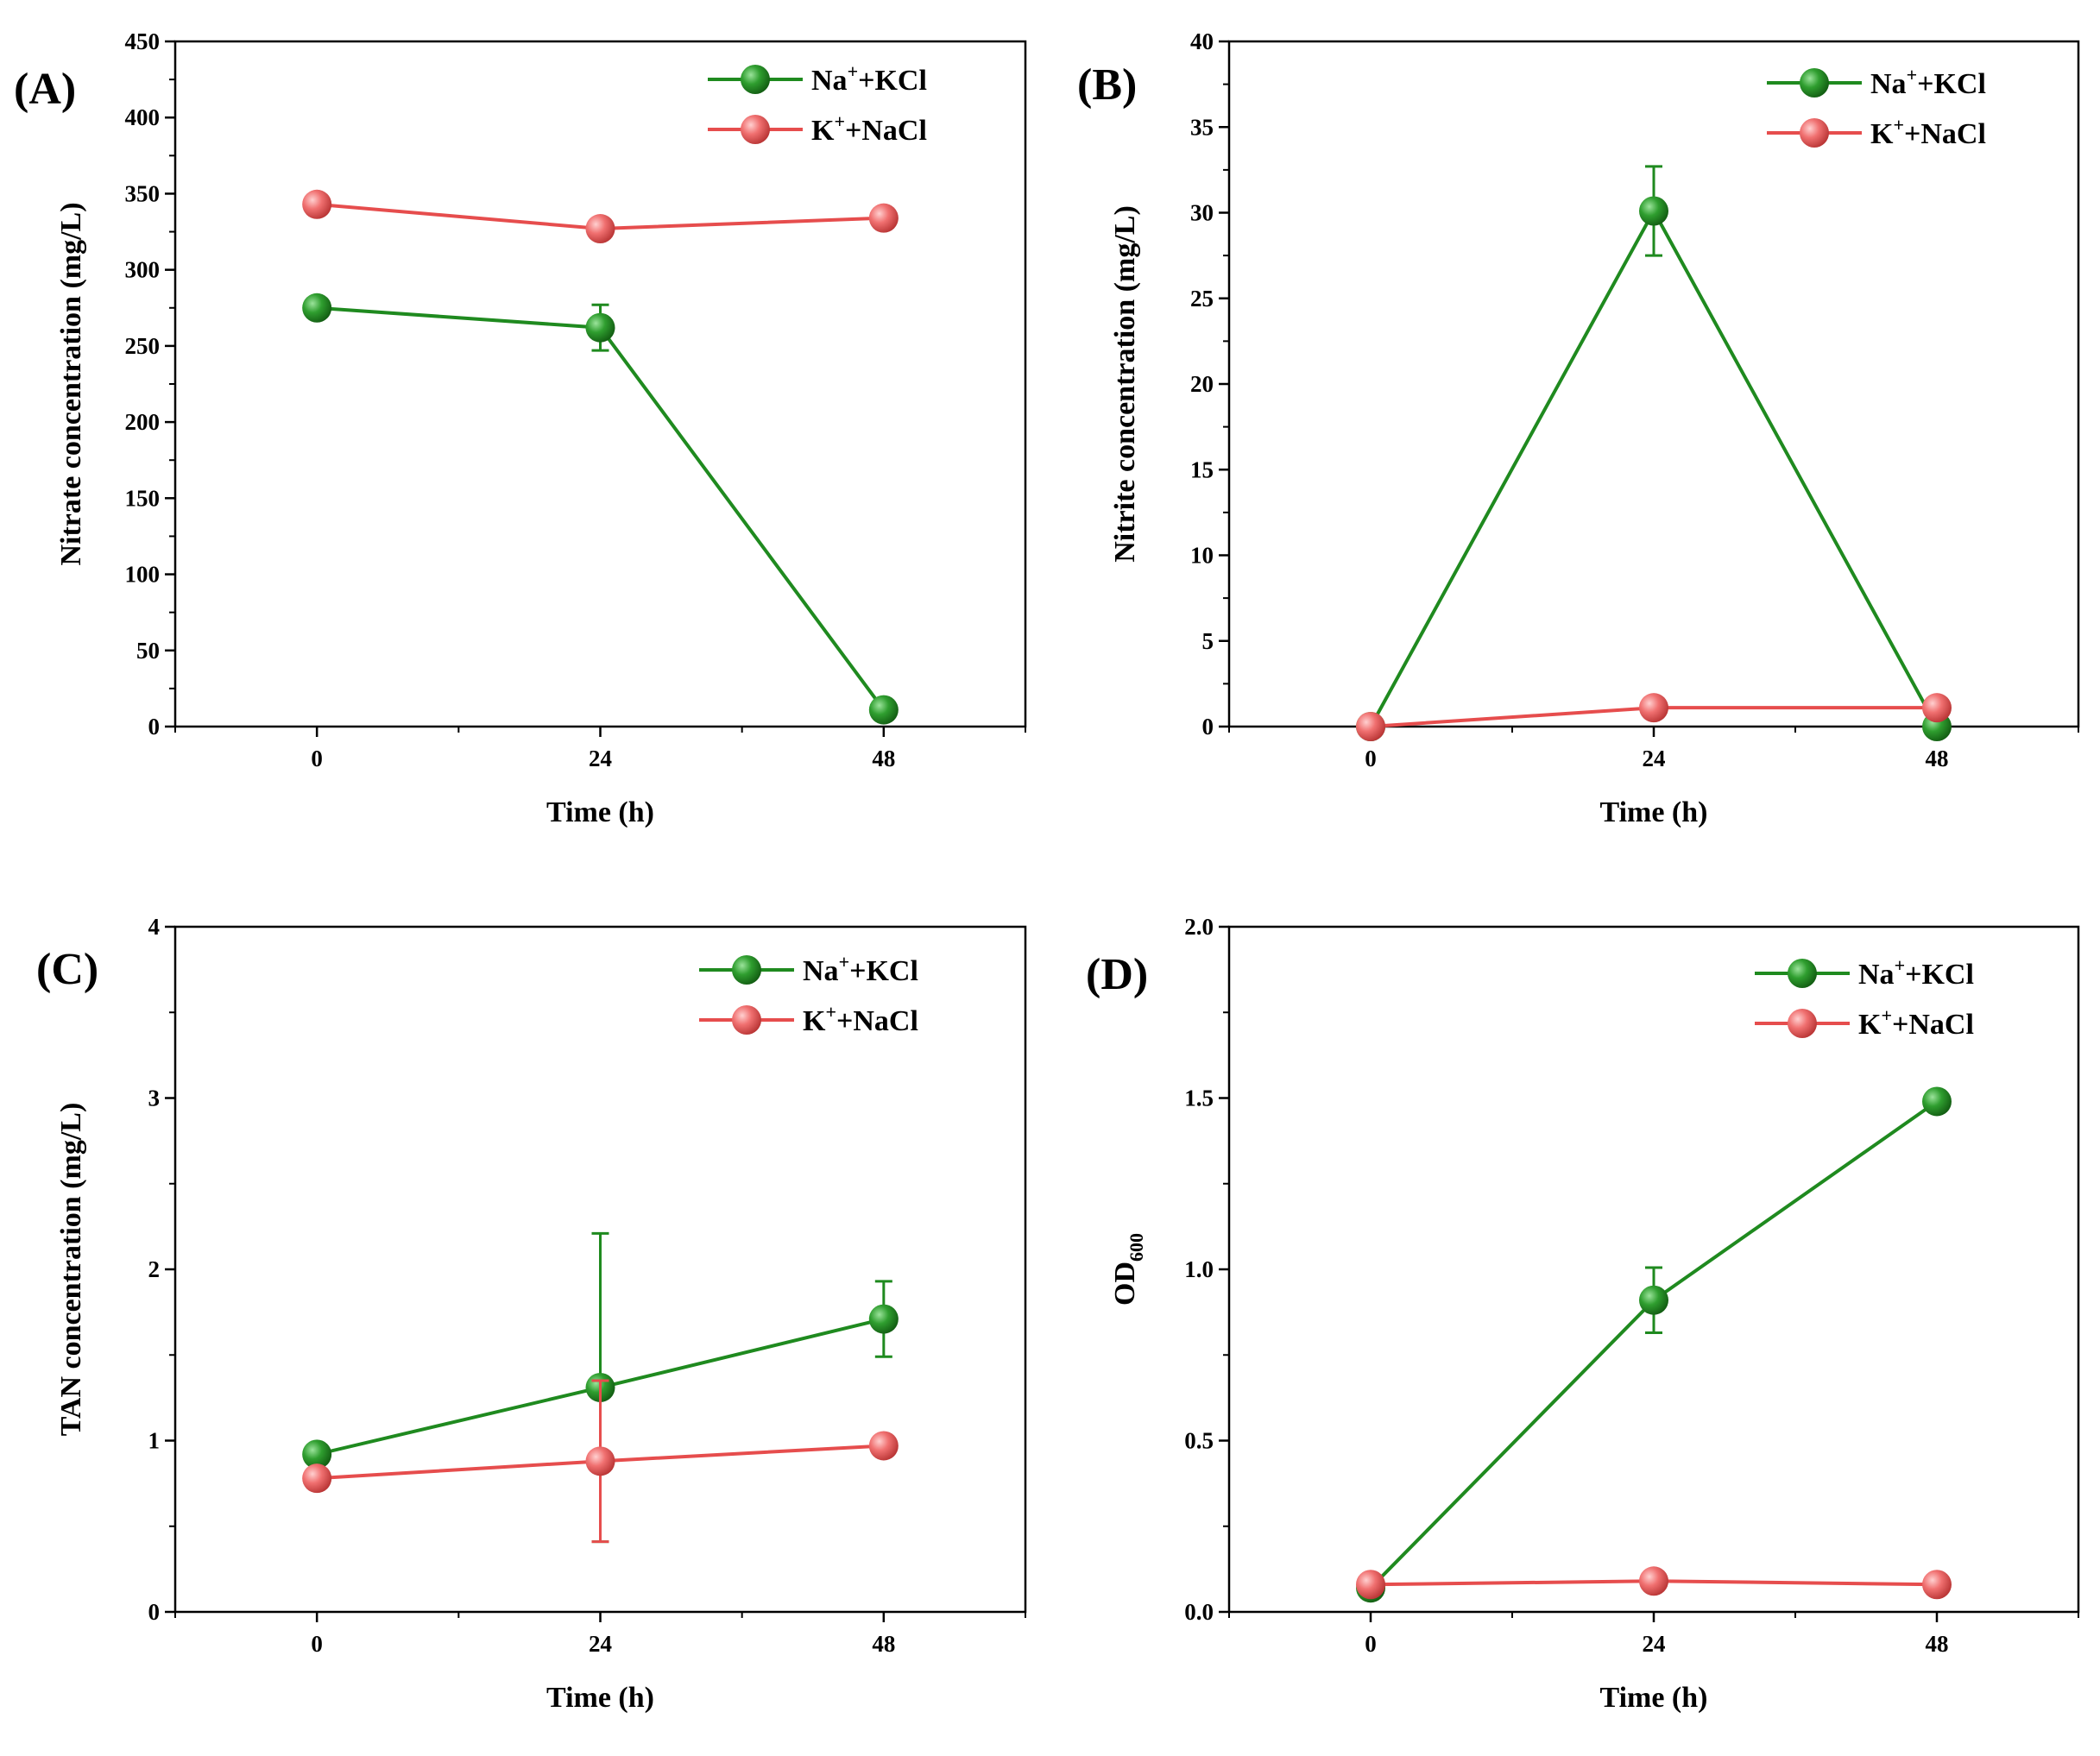 This screenshot has height=1756, width=2100. I want to click on y-tick-label: 400, so click(143, 117).